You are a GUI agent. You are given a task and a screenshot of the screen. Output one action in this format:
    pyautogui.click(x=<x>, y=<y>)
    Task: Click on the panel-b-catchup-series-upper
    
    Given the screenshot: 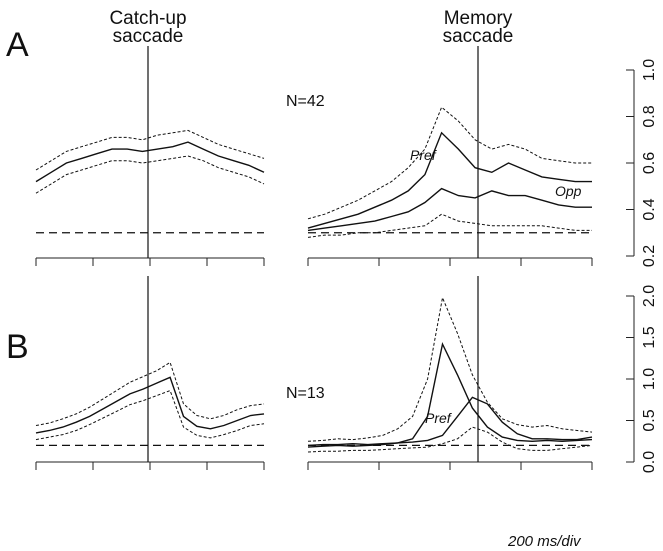 What is the action you would take?
    pyautogui.click(x=150, y=393)
    